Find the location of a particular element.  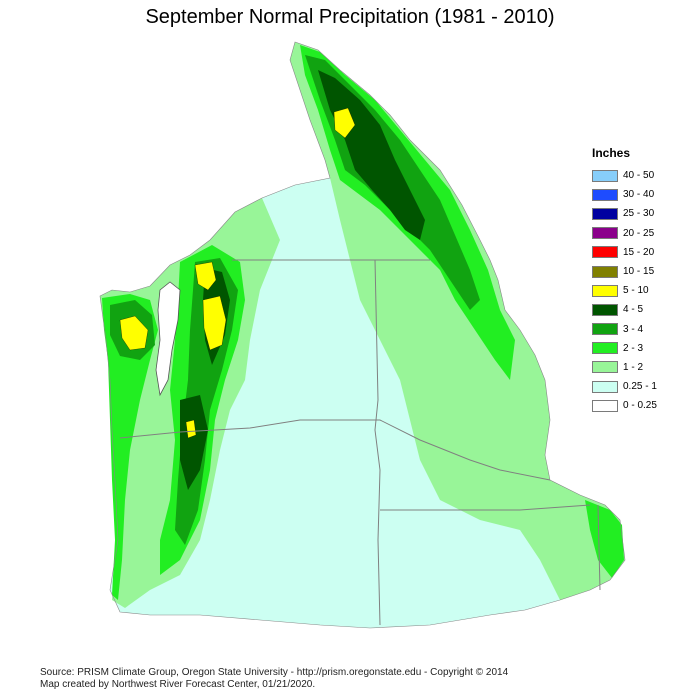

region-2-3-southeast is located at coordinates (604, 539).